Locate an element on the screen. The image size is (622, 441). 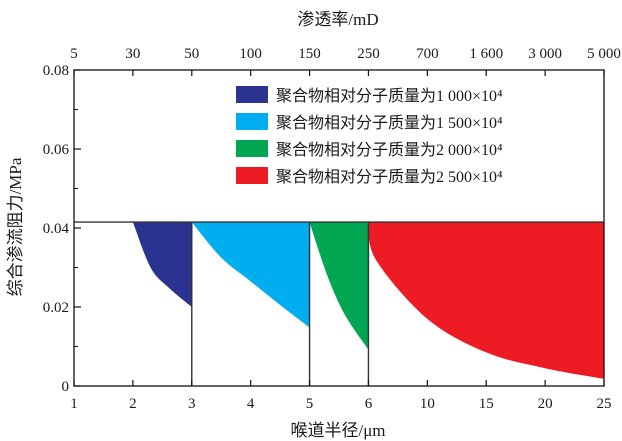
x2-tick-label: 100 is located at coordinates (250, 54).